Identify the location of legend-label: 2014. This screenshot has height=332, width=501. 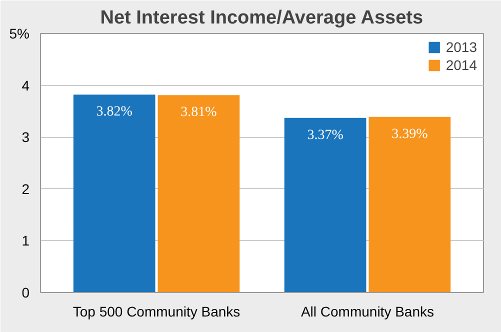
(461, 65).